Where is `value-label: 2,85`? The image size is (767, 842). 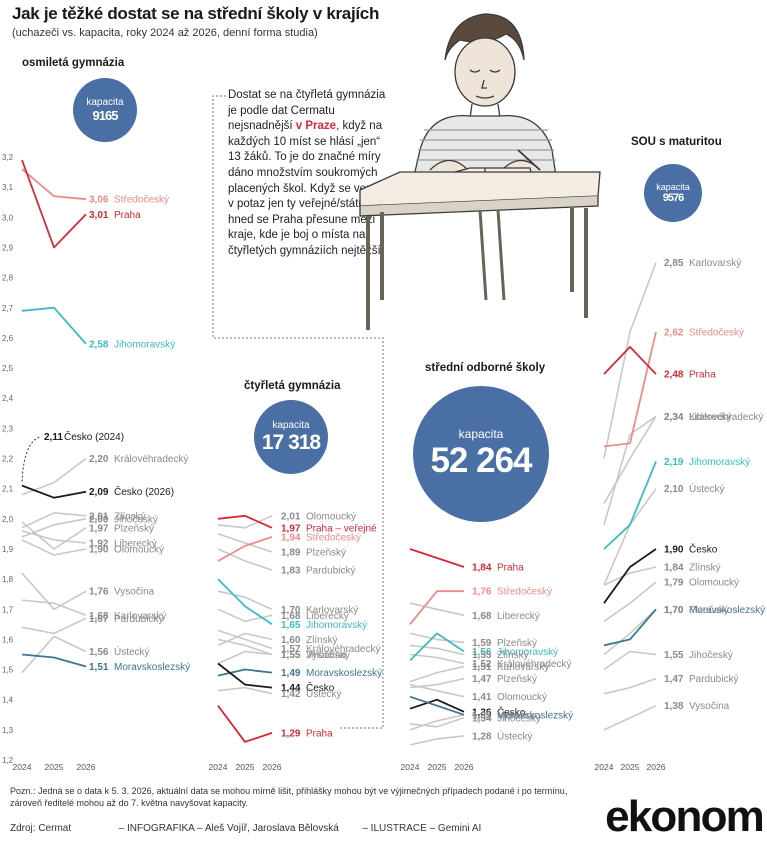
value-label: 2,85 is located at coordinates (674, 263).